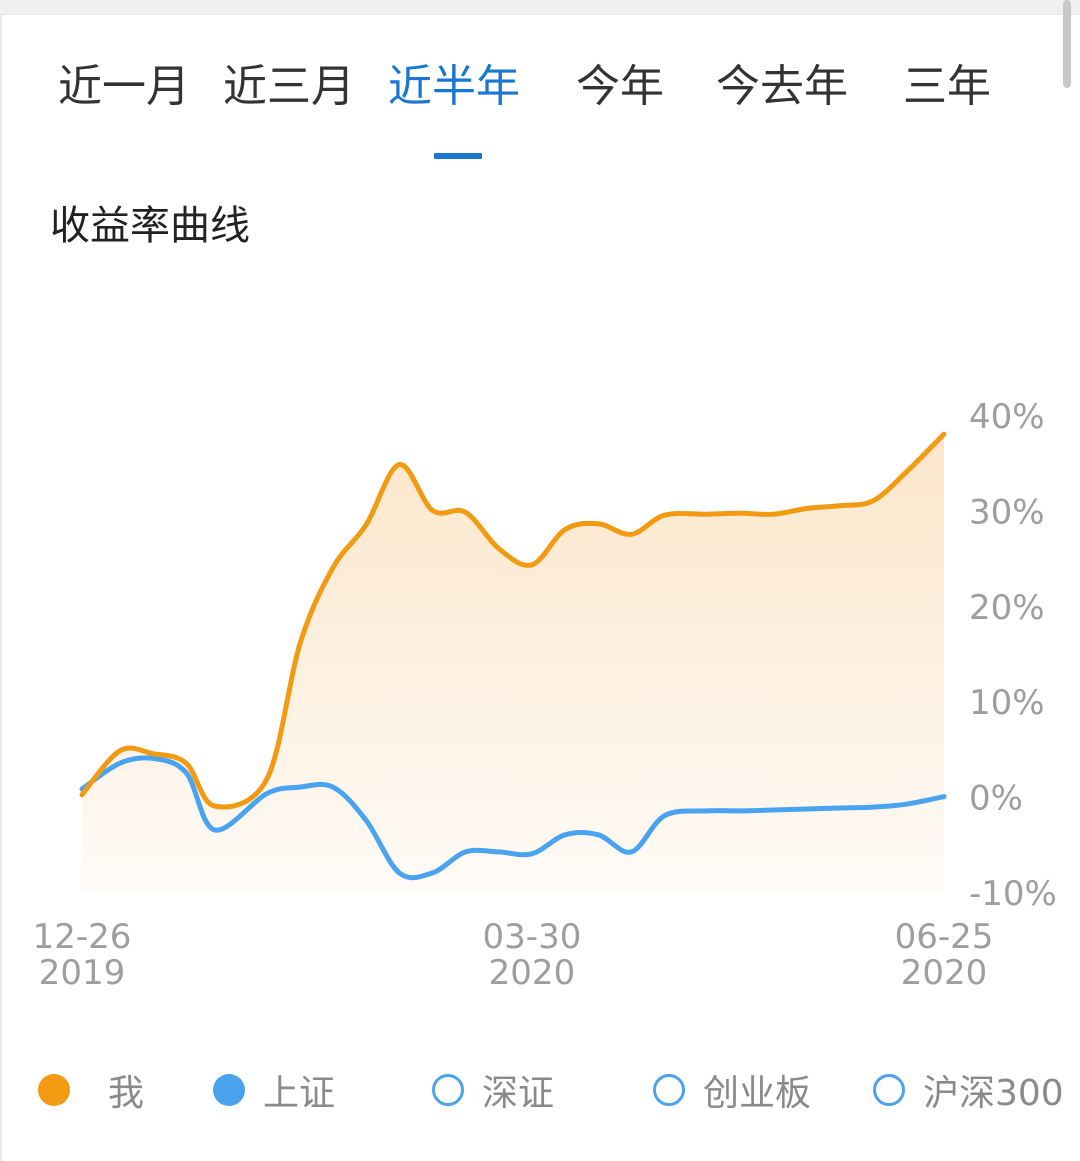  Describe the element at coordinates (669, 1090) in the screenshot. I see `legend-dot-chinext` at that location.